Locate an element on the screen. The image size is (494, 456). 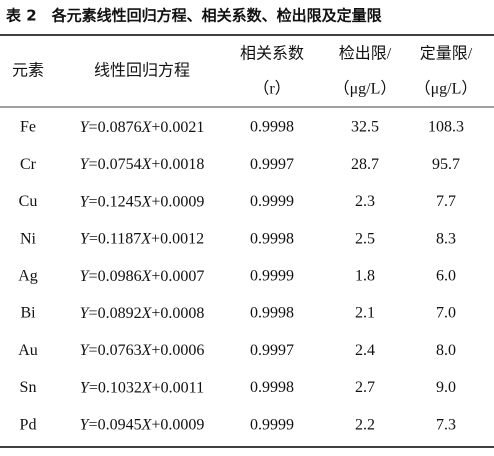
value-cell: 2.1 is located at coordinates (365, 313).